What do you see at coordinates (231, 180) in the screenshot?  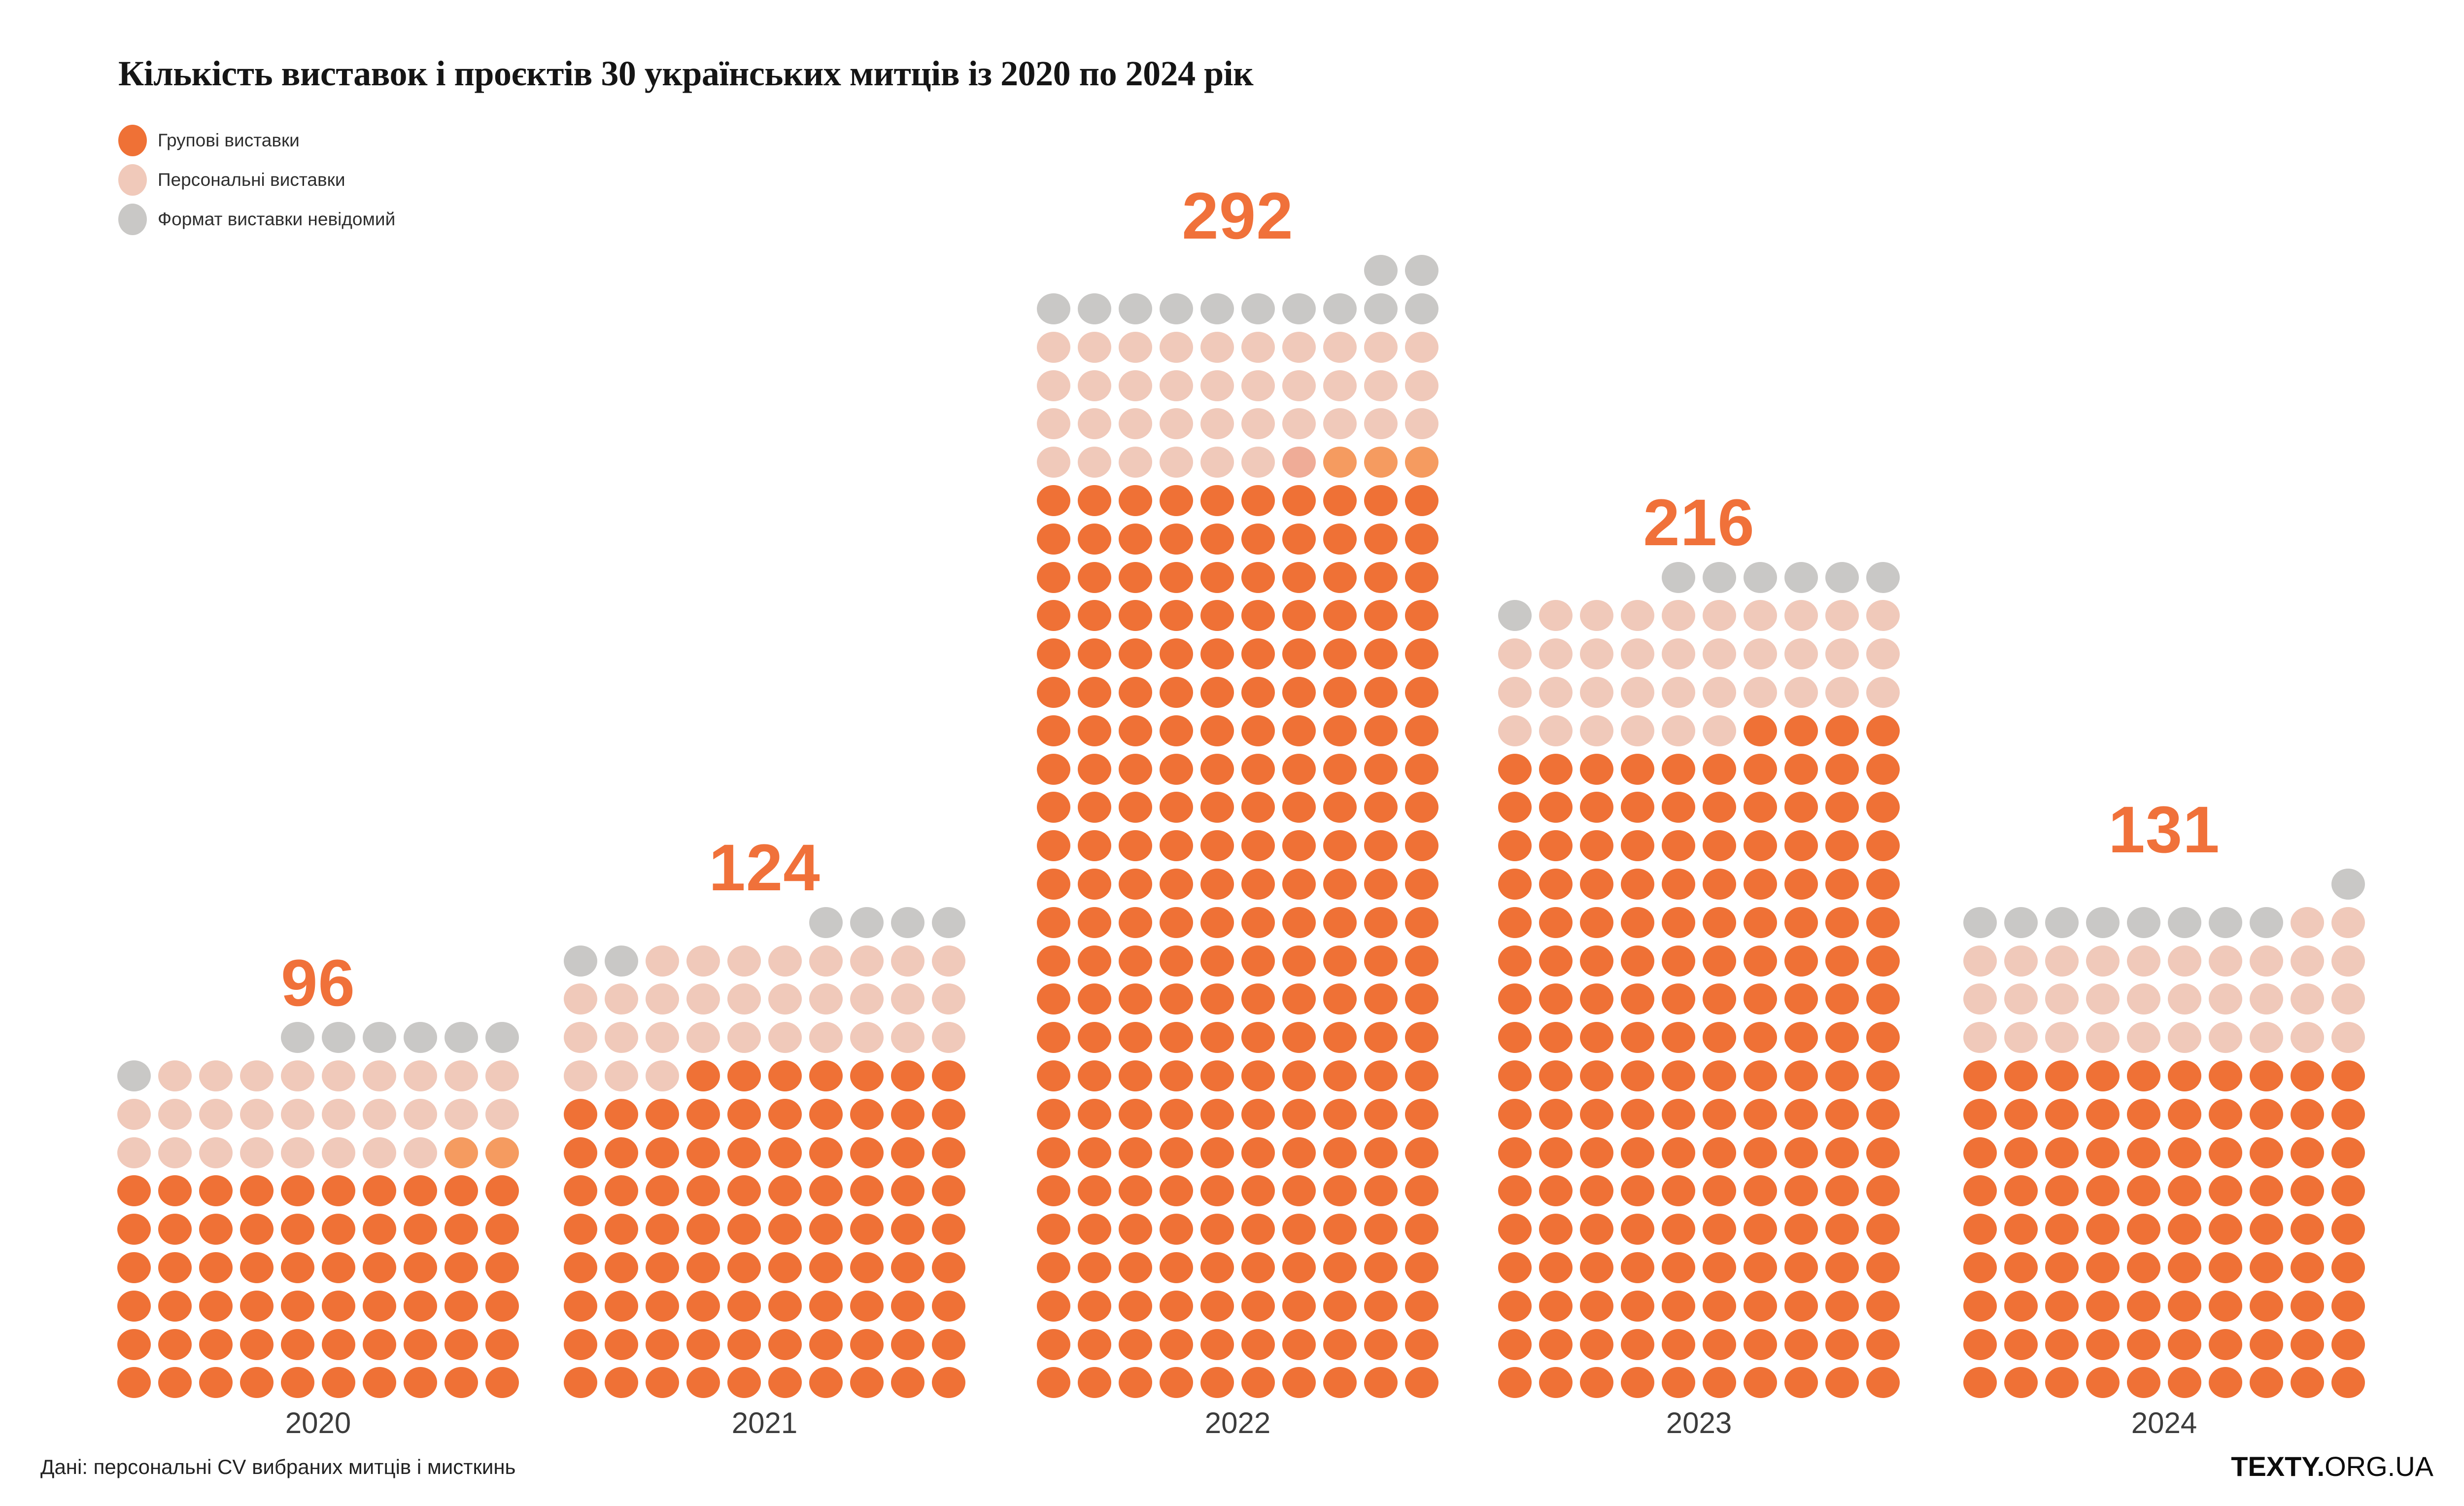 I see `legend-item-personal: Персональні виставки` at bounding box center [231, 180].